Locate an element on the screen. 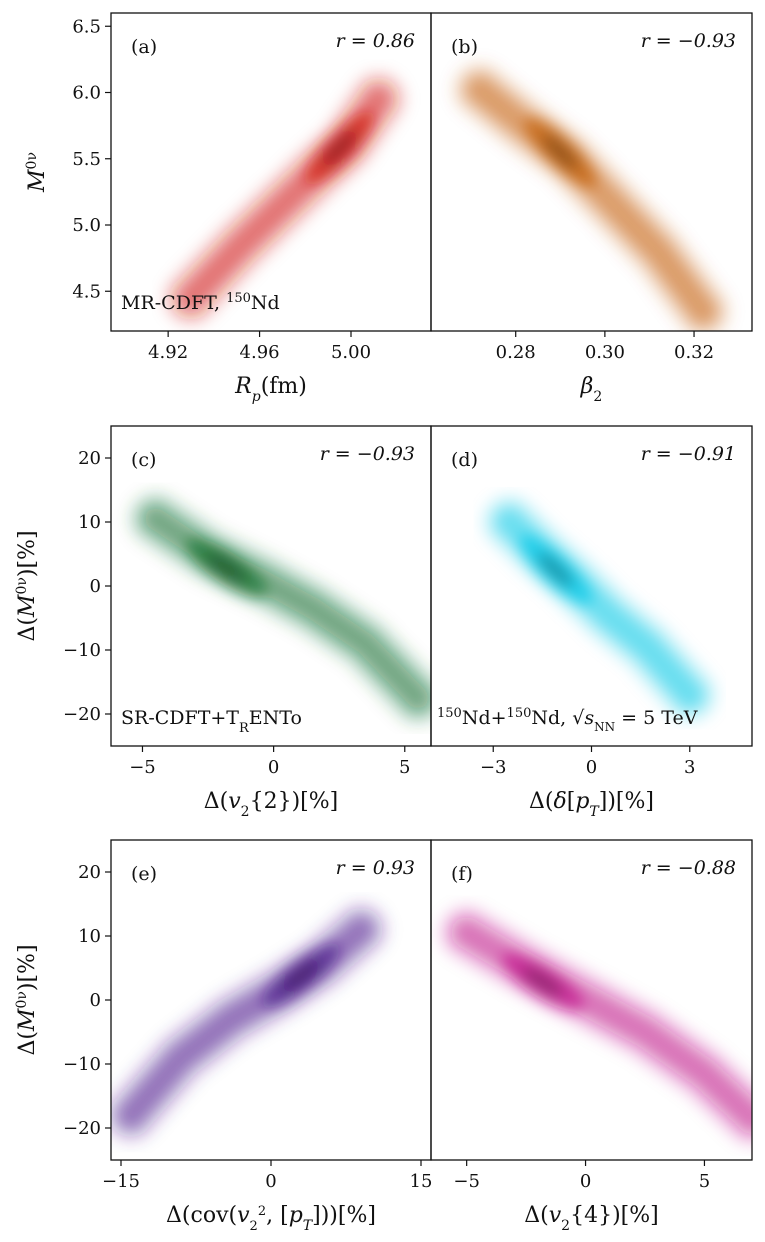 The height and width of the screenshot is (1242, 765). r-value-d: r = −0.91 is located at coordinates (688, 454).